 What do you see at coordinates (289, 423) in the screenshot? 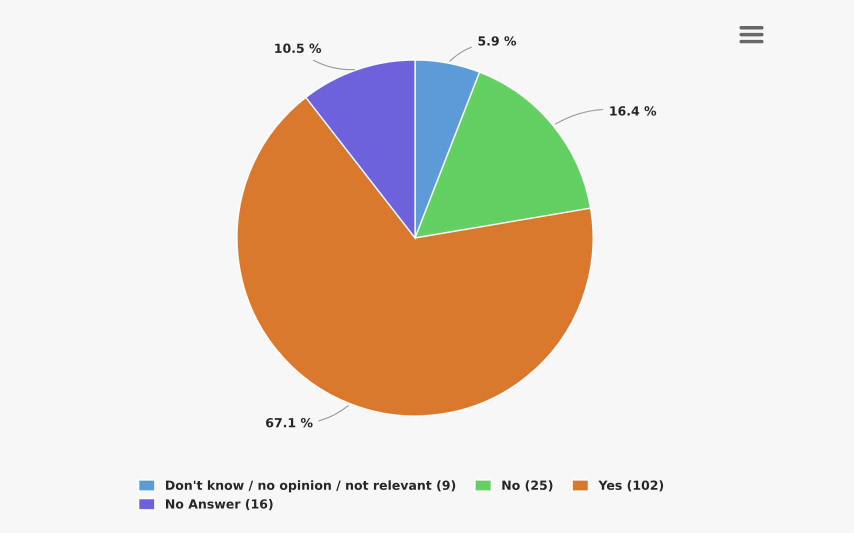
I see `data-label: 67.1 %` at bounding box center [289, 423].